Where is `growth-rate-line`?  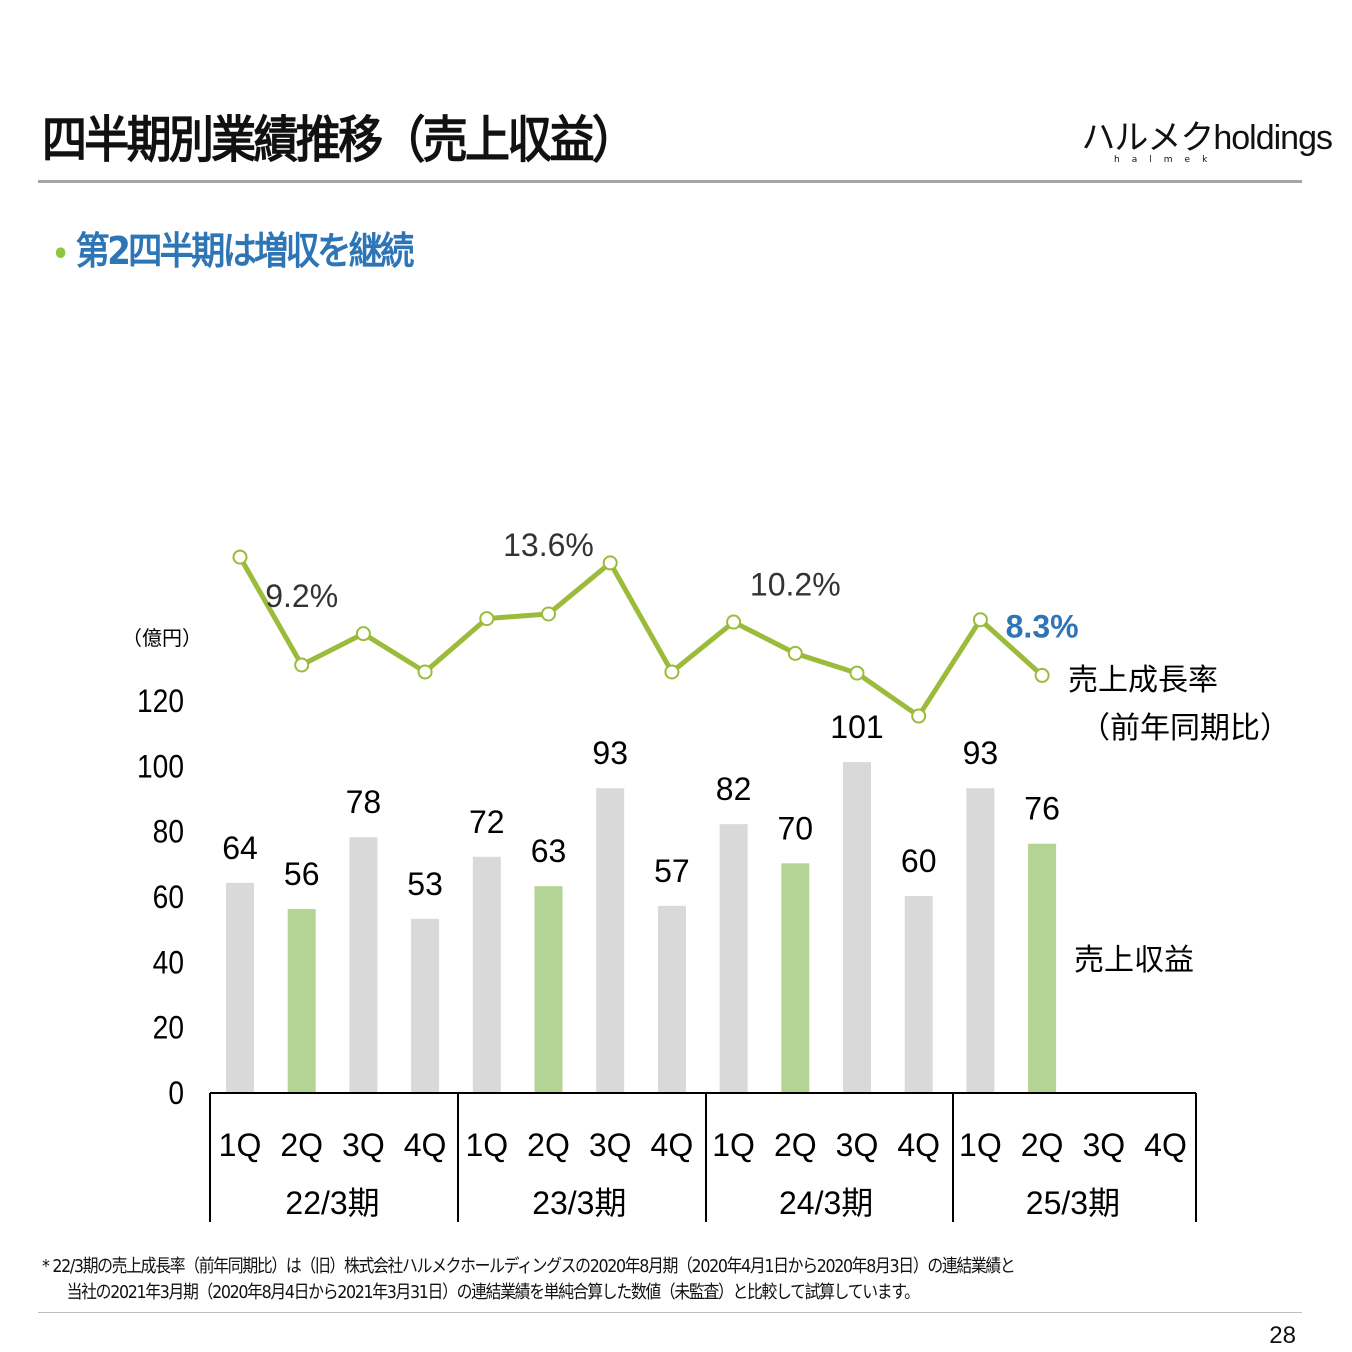
growth-rate-line is located at coordinates (640, 637).